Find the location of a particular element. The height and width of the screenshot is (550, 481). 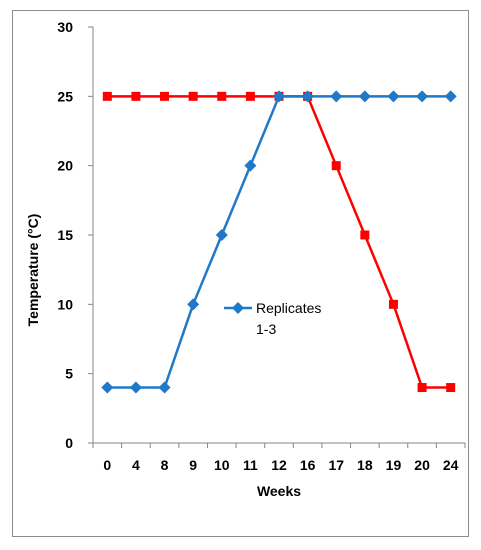

x-tick-label: 10 is located at coordinates (222, 465).